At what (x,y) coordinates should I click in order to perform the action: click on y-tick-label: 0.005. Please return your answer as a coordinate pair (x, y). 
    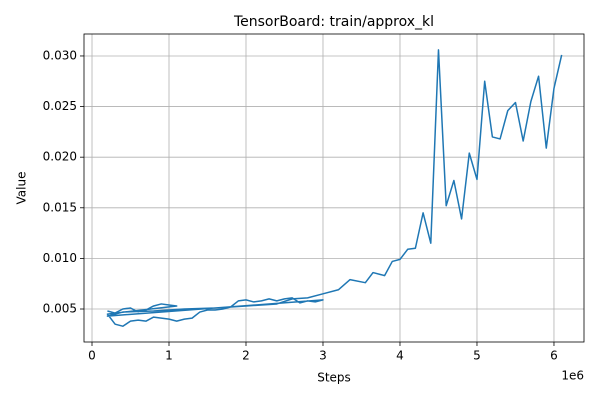
    Looking at the image, I should click on (60, 309).